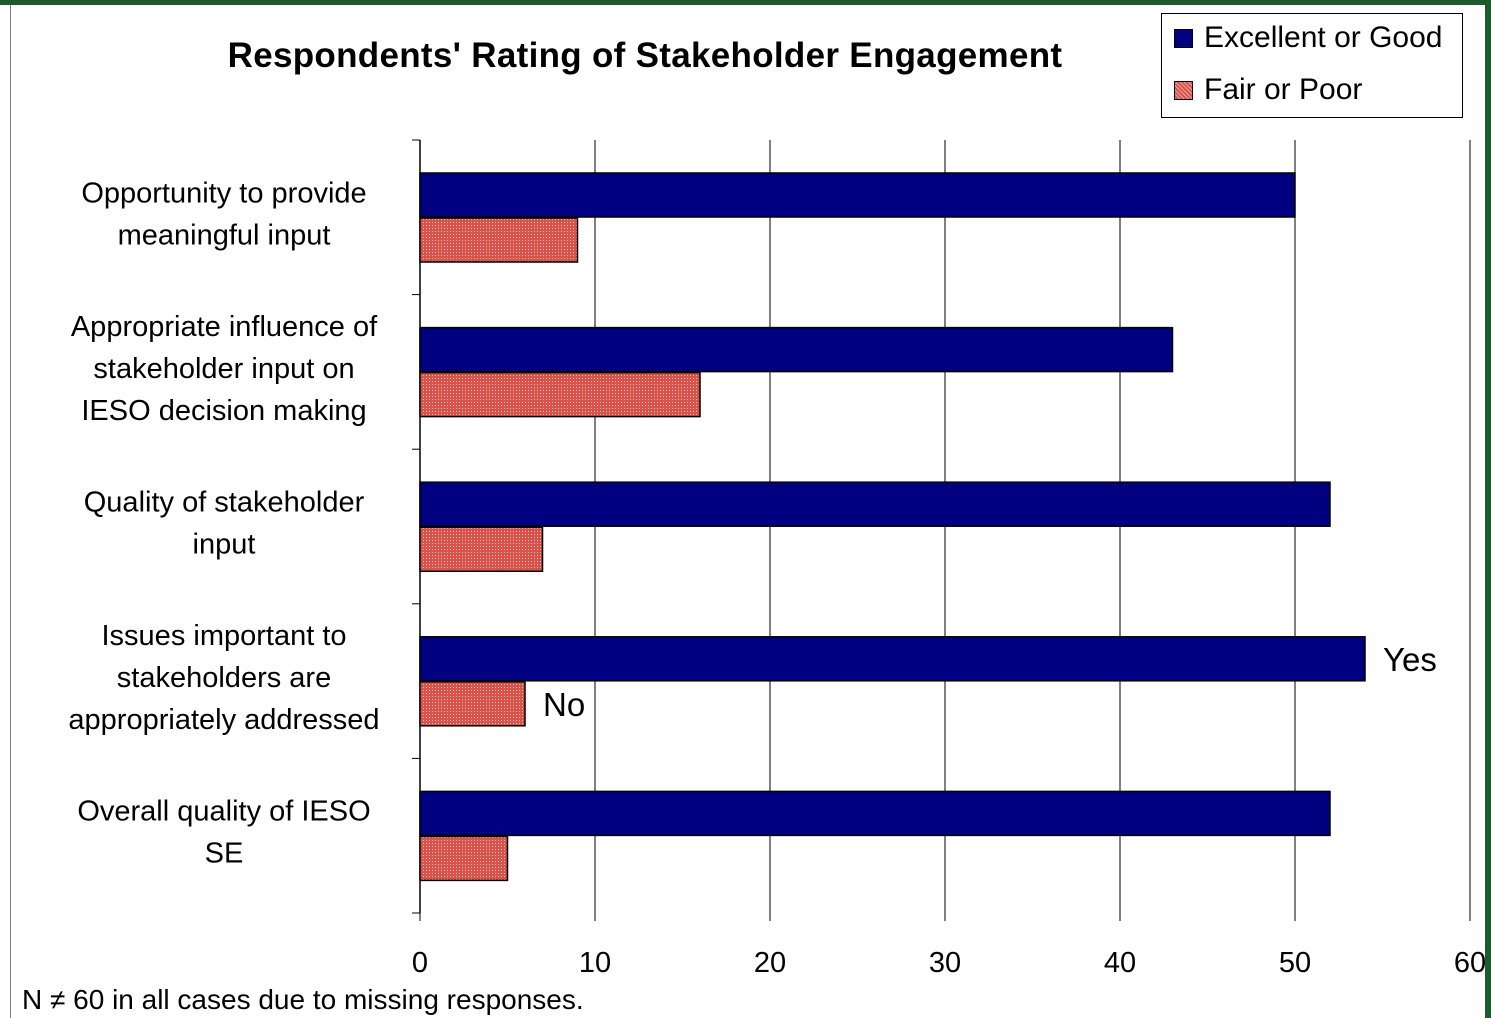 The height and width of the screenshot is (1018, 1491). I want to click on category-label: Issues important to, so click(224, 636).